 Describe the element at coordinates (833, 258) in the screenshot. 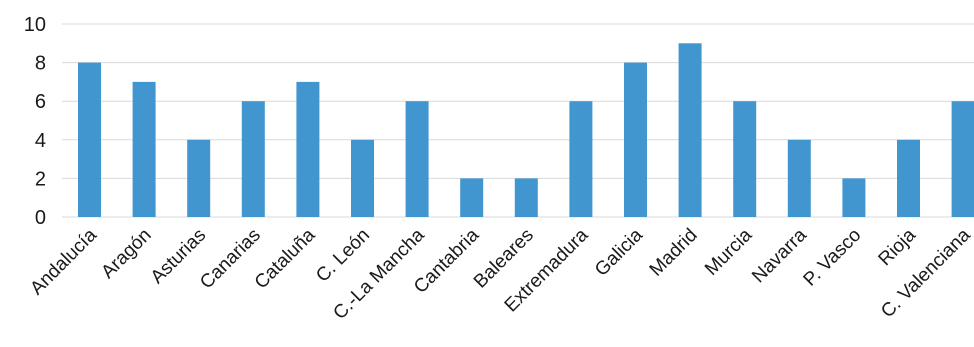

I see `x-category-label: P. Vasco` at that location.